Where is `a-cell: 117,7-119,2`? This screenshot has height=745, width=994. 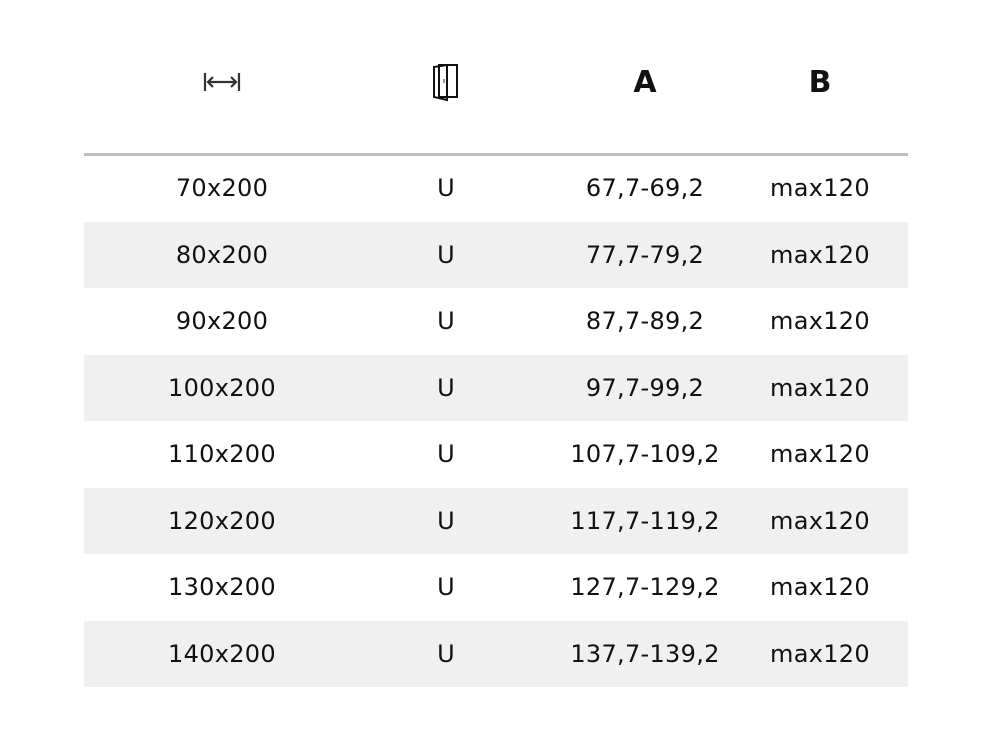 a-cell: 117,7-119,2 is located at coordinates (645, 520).